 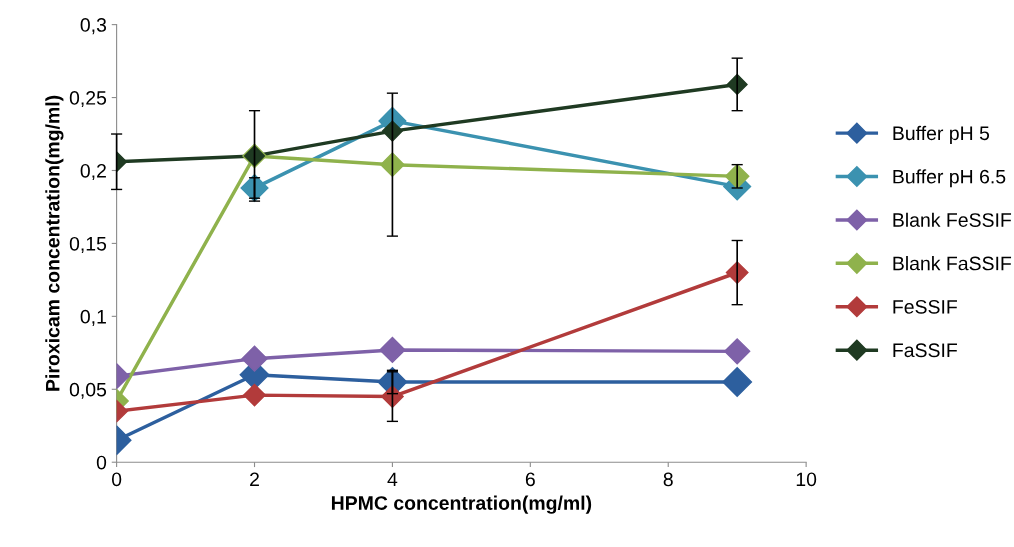 I want to click on y-tick-label: 0,2, so click(x=93, y=172).